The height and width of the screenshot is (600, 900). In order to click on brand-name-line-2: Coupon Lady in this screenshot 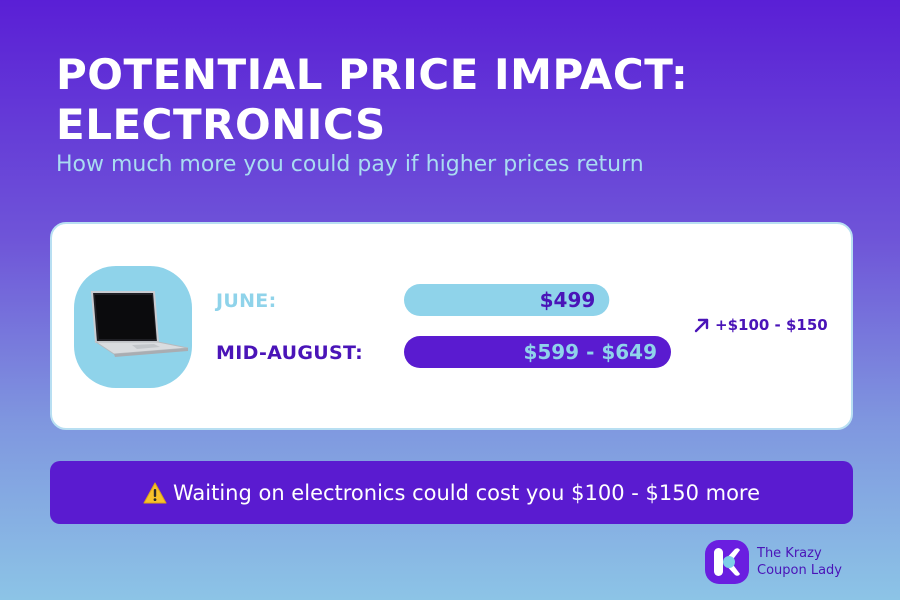, I will do `click(800, 570)`.